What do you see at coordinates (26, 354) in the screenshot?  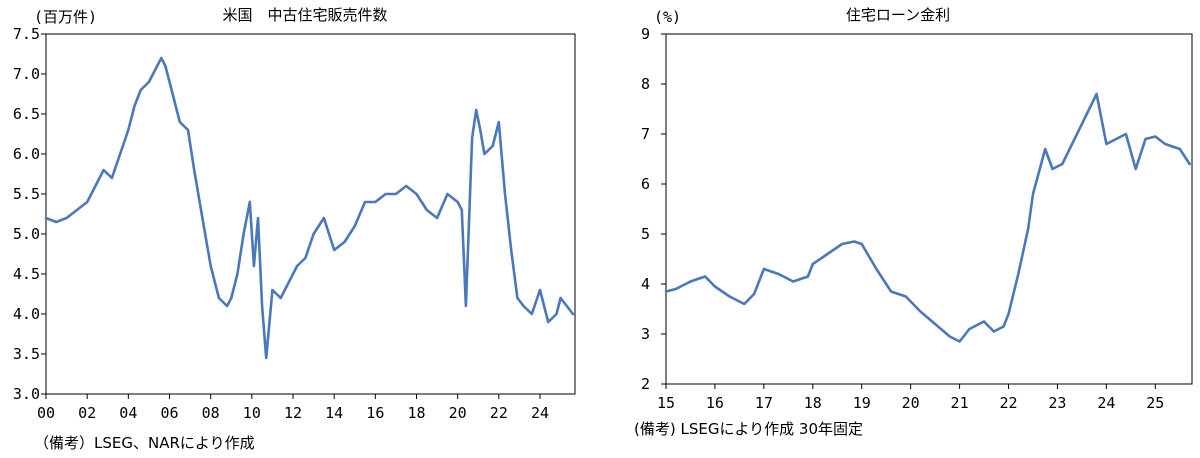 I see `chart-left-y-tick-label: 3.5` at bounding box center [26, 354].